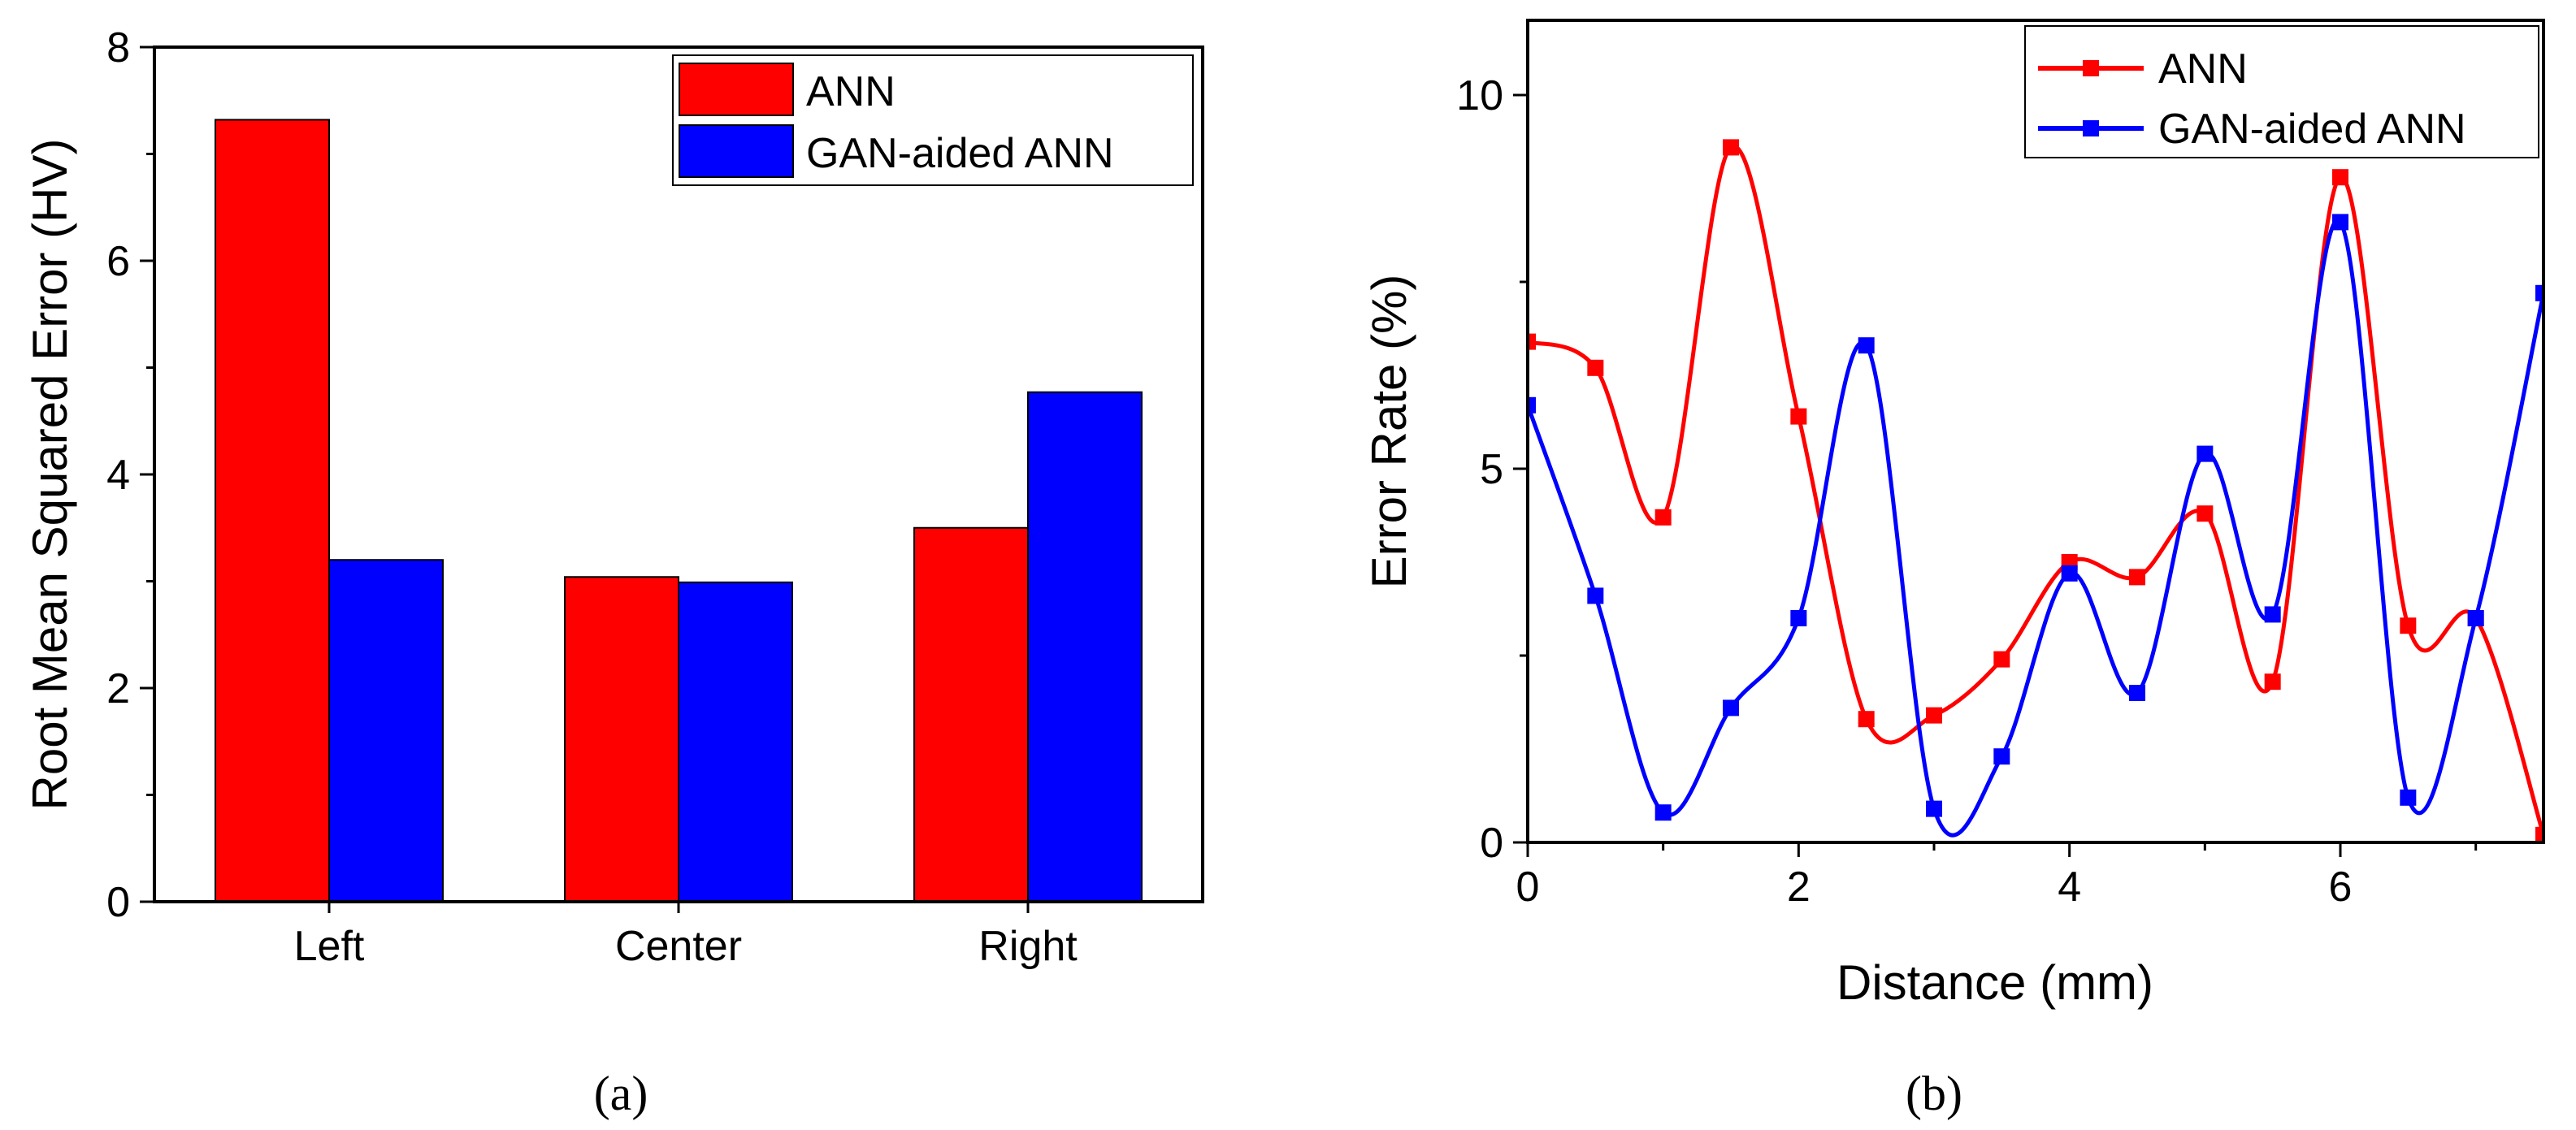  I want to click on bar-ann-right, so click(971, 714).